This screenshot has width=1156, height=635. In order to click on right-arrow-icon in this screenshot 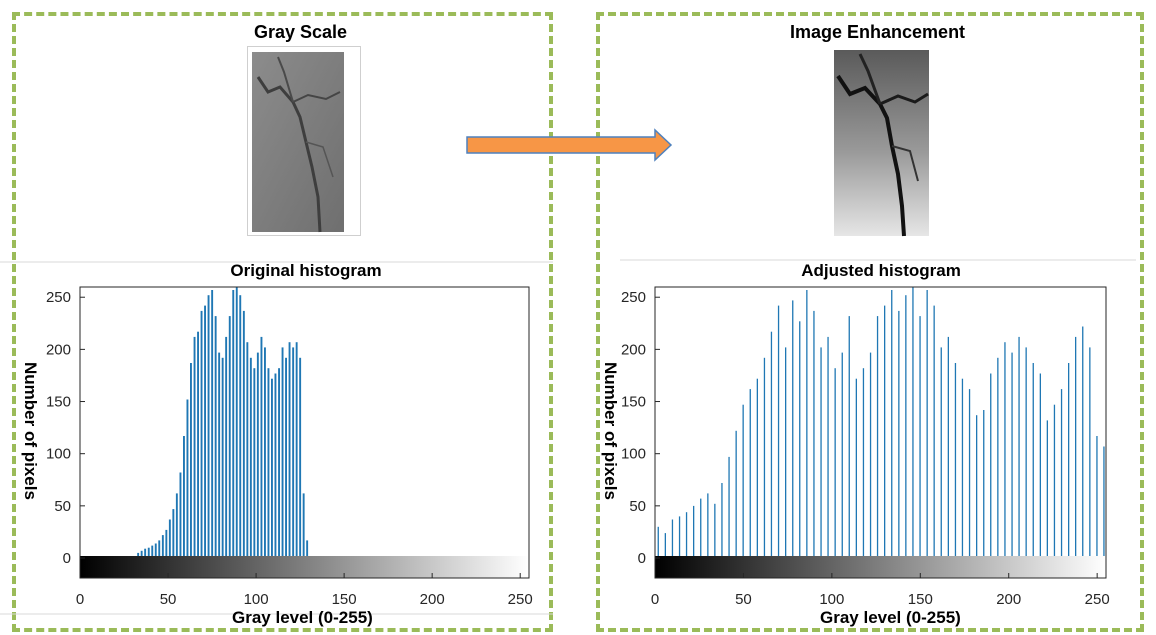, I will do `click(569, 145)`.